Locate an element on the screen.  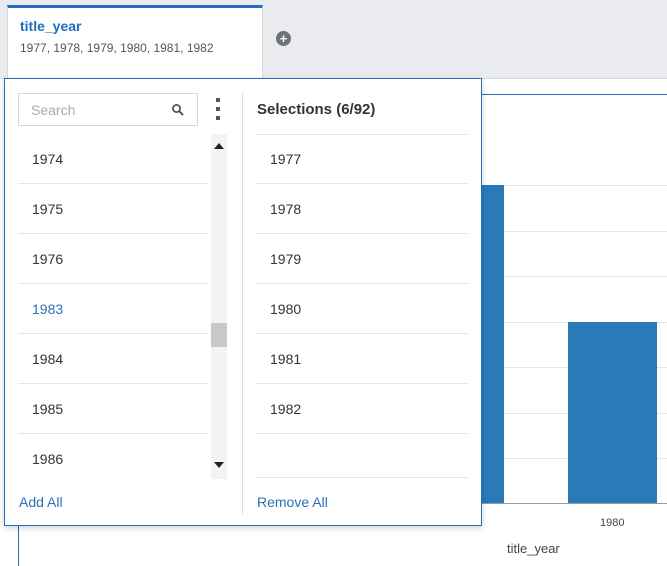
x-axis-title: title_year is located at coordinates (533, 548).